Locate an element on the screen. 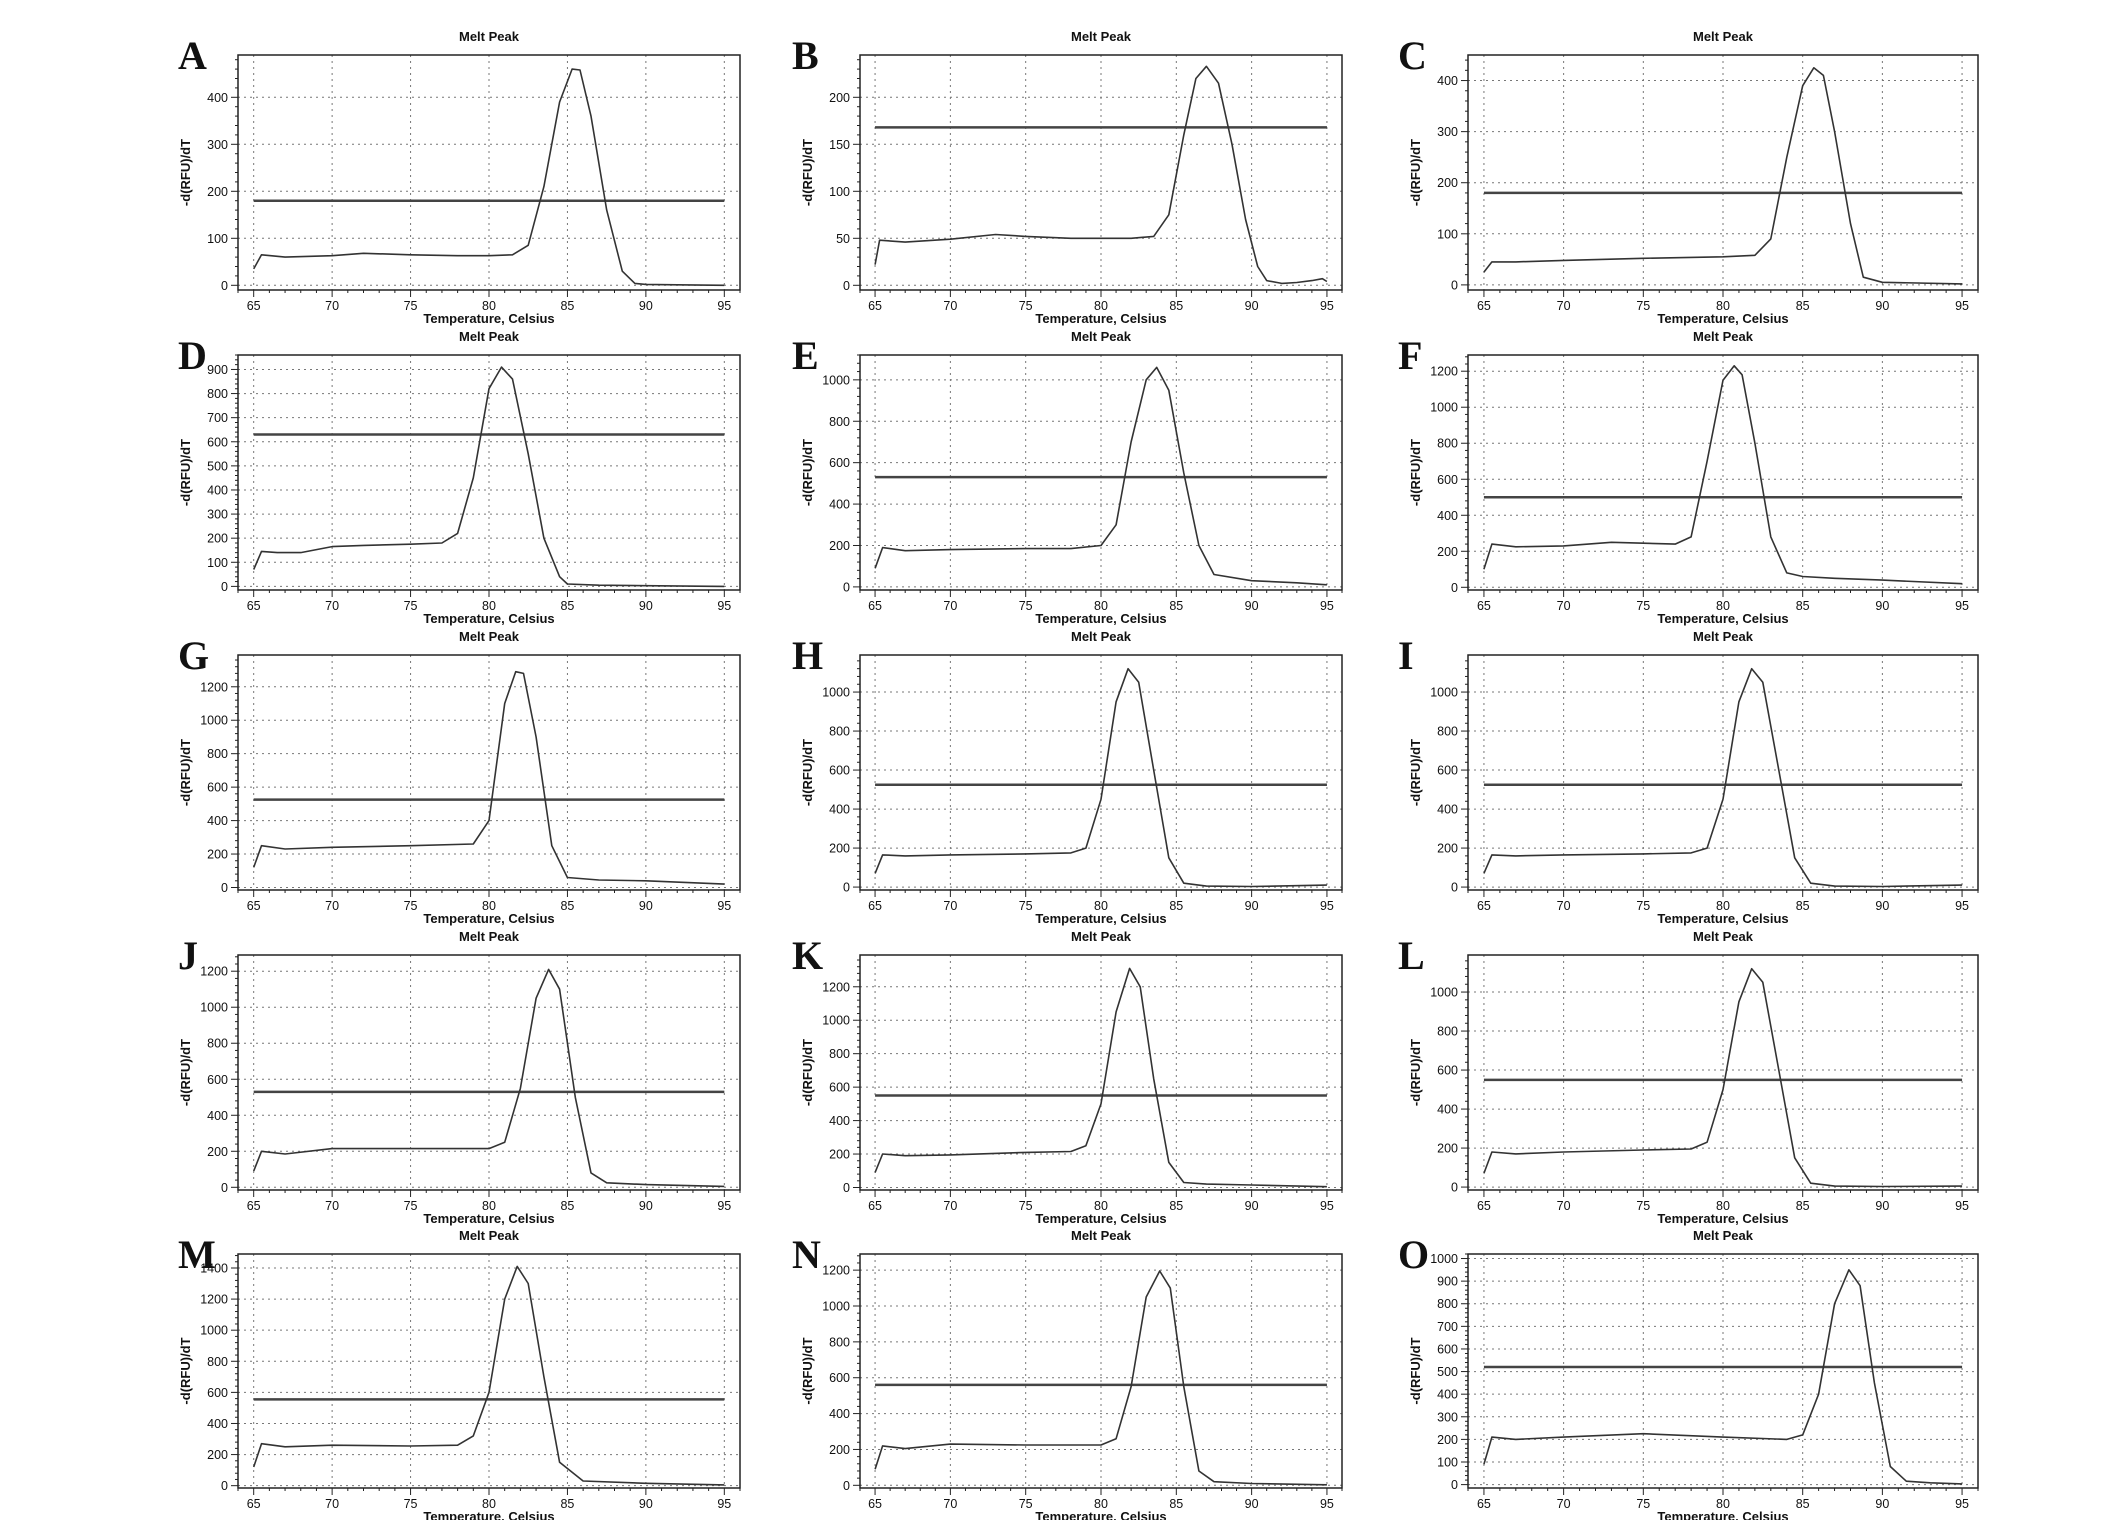 This screenshot has height=1520, width=2126. panel-d-xtick-label: 90 is located at coordinates (646, 606).